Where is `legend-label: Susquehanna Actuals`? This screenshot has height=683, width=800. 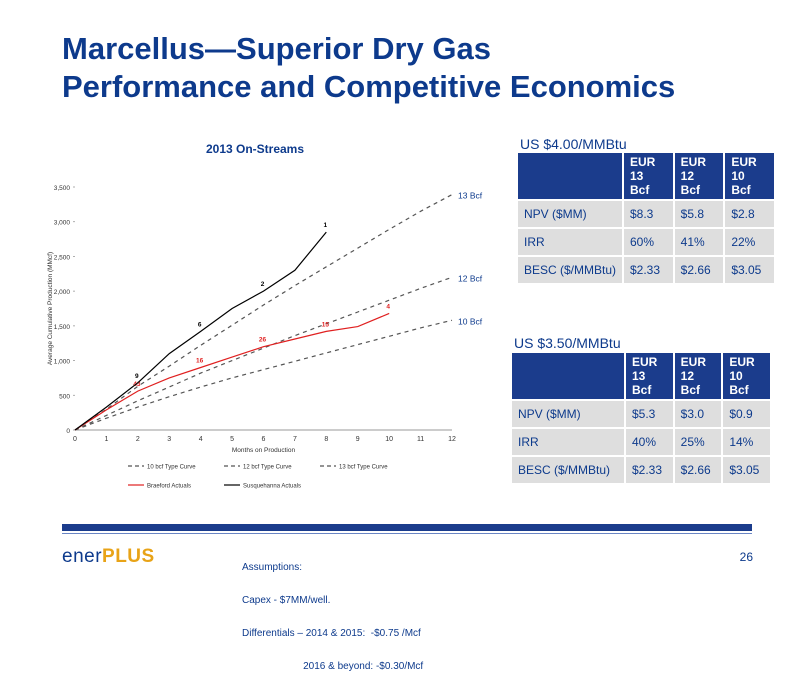
legend-label: Susquehanna Actuals is located at coordinates (272, 487).